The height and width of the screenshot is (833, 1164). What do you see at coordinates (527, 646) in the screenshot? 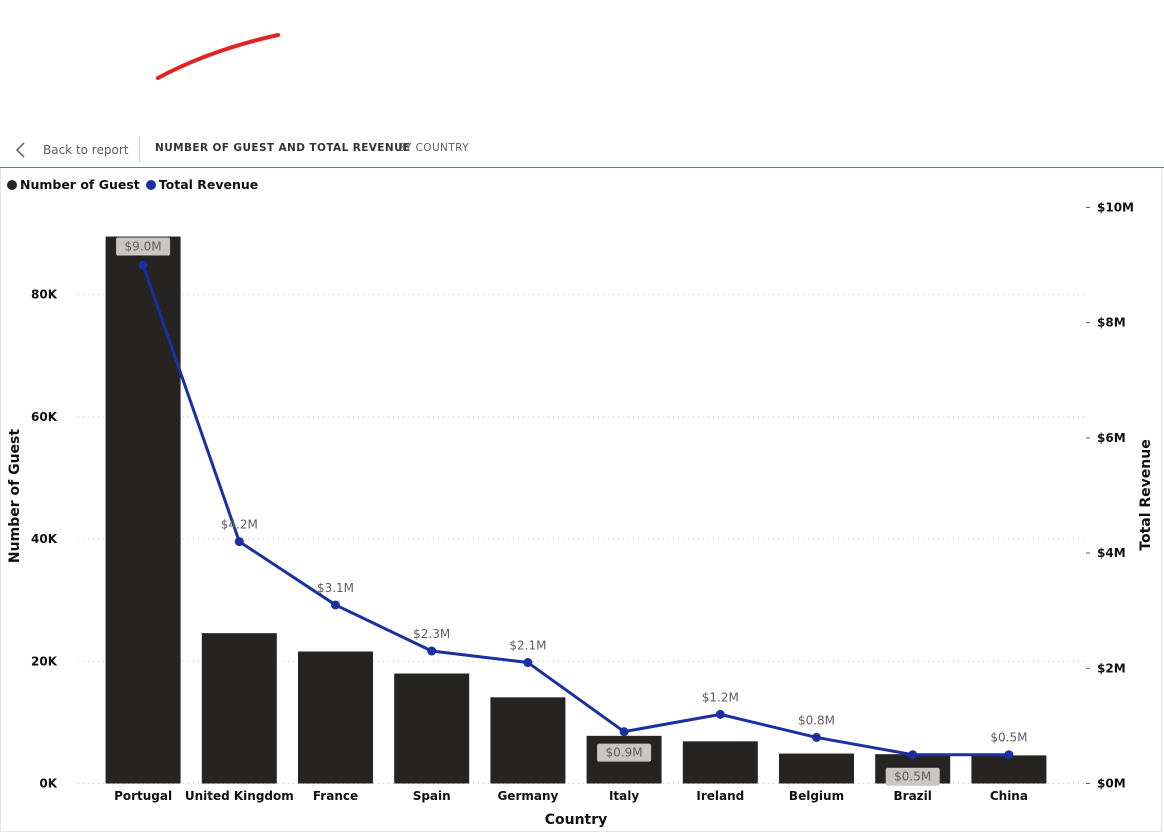
I see `revenue-data-label: $2.1M` at bounding box center [527, 646].